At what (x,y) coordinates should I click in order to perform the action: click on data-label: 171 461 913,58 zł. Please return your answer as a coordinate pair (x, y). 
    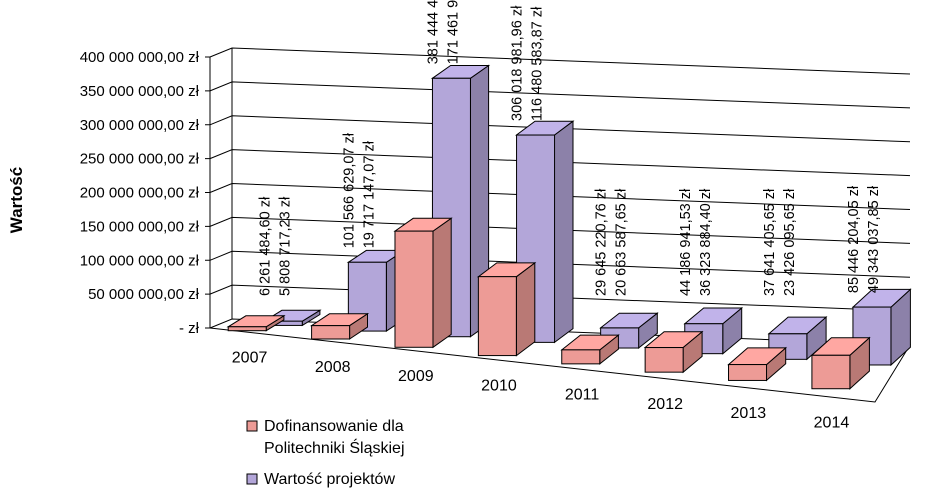
    Looking at the image, I should click on (453, 32).